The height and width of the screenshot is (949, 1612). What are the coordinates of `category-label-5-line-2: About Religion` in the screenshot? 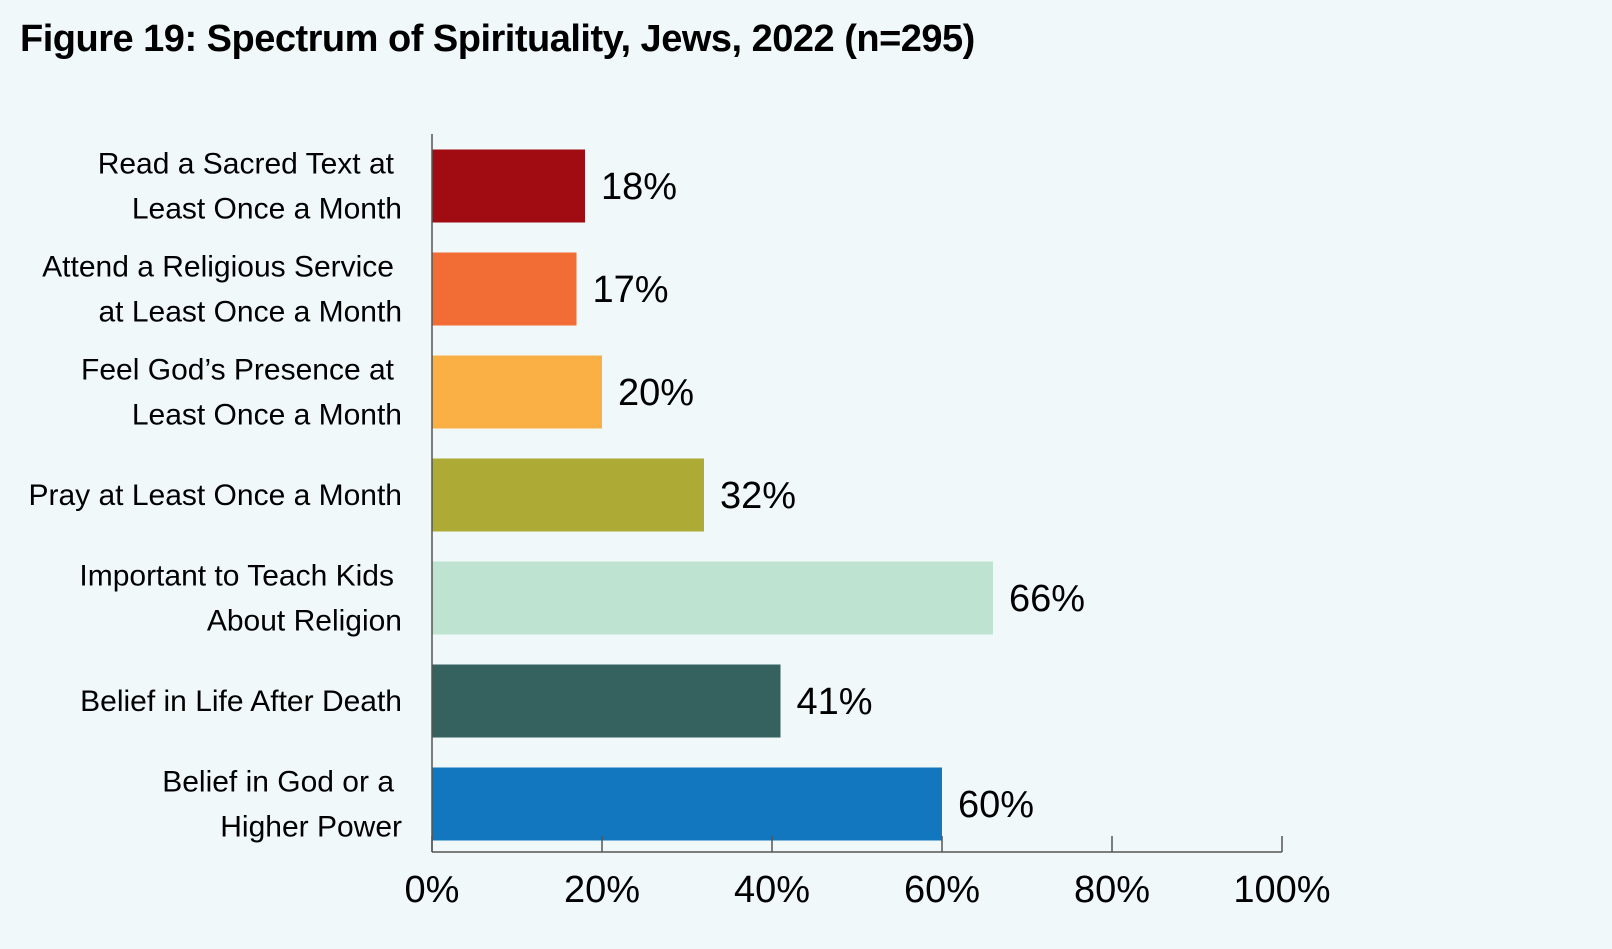 It's located at (304, 621).